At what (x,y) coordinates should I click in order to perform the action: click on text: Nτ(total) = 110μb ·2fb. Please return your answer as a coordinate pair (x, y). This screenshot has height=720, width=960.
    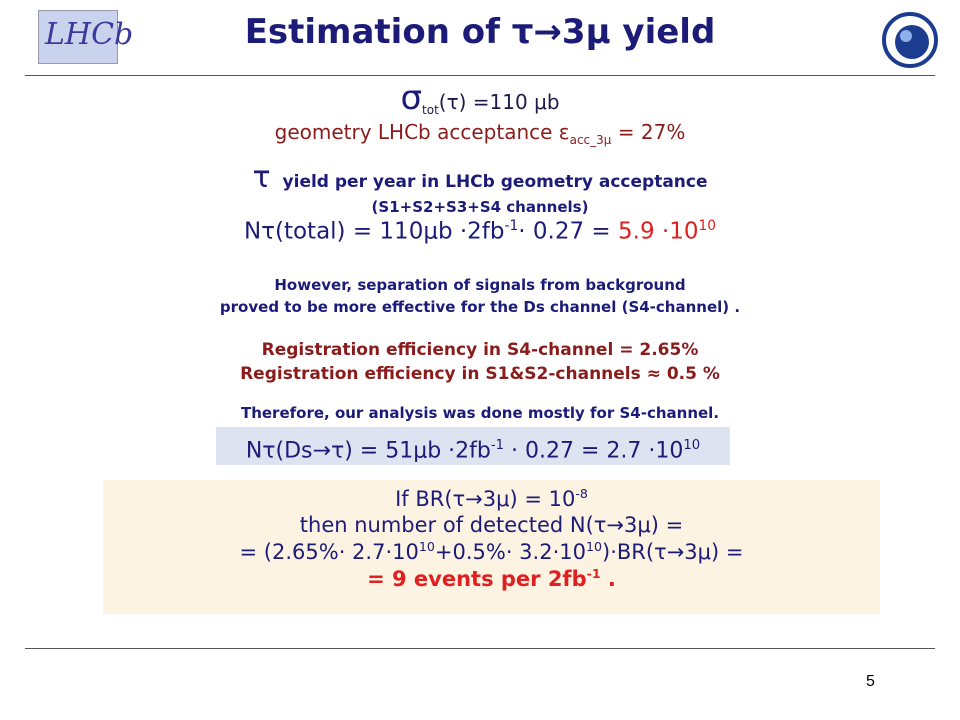
    Looking at the image, I should click on (374, 231).